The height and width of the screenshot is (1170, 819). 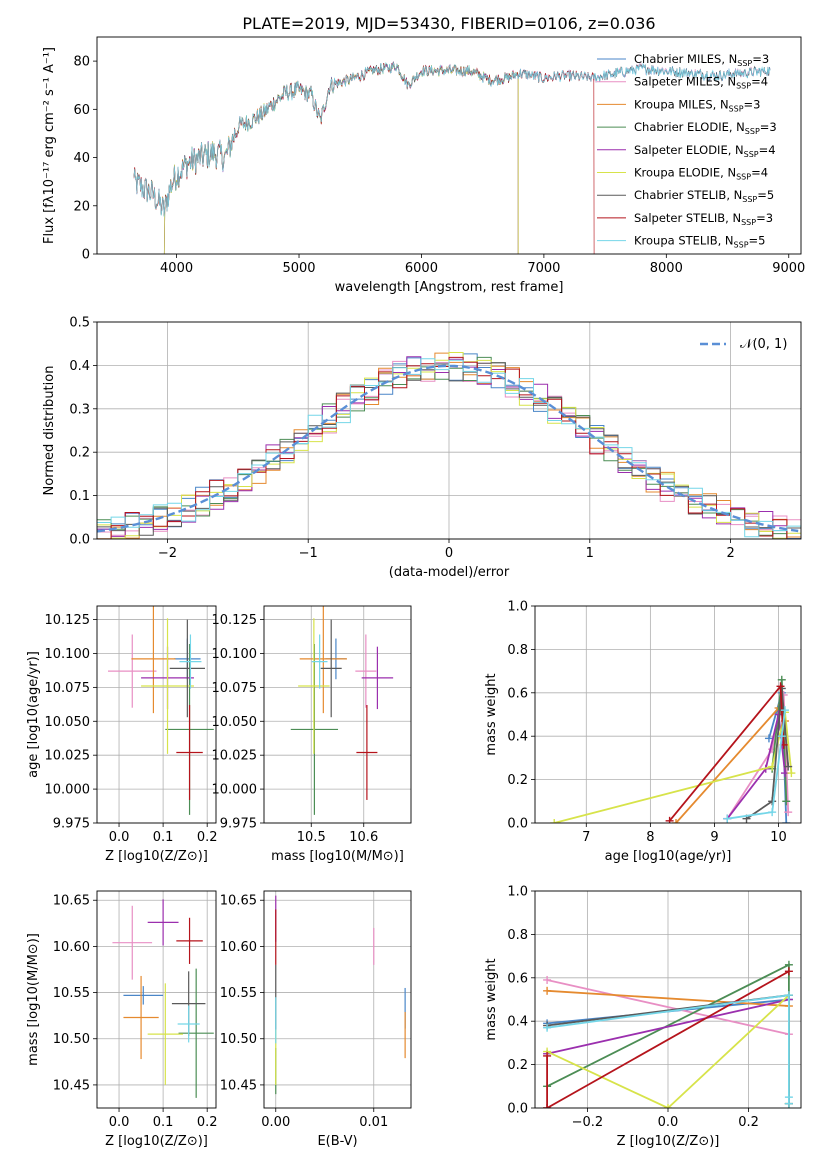 What do you see at coordinates (81, 110) in the screenshot?
I see `y-tick-label: 60` at bounding box center [81, 110].